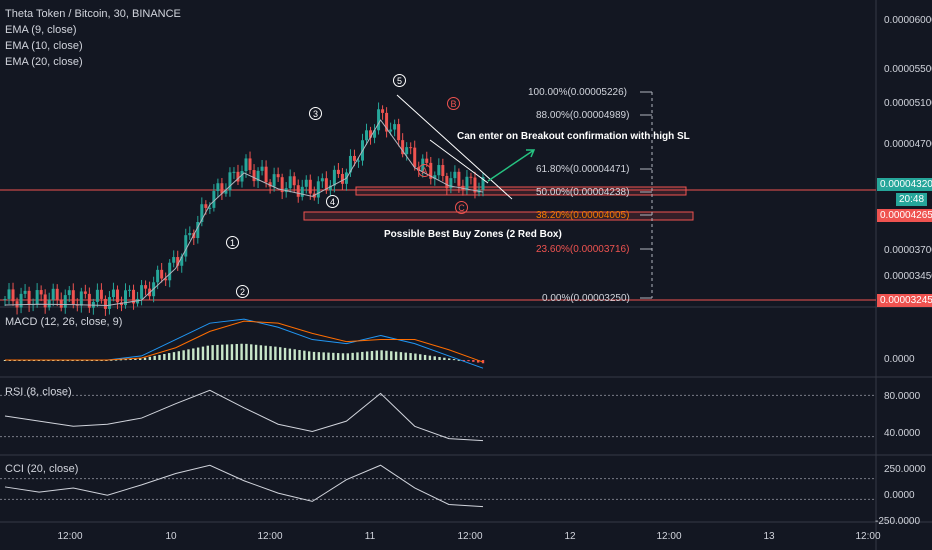  What do you see at coordinates (44, 62) in the screenshot?
I see `study-ema20: EMA (20, close)` at bounding box center [44, 62].